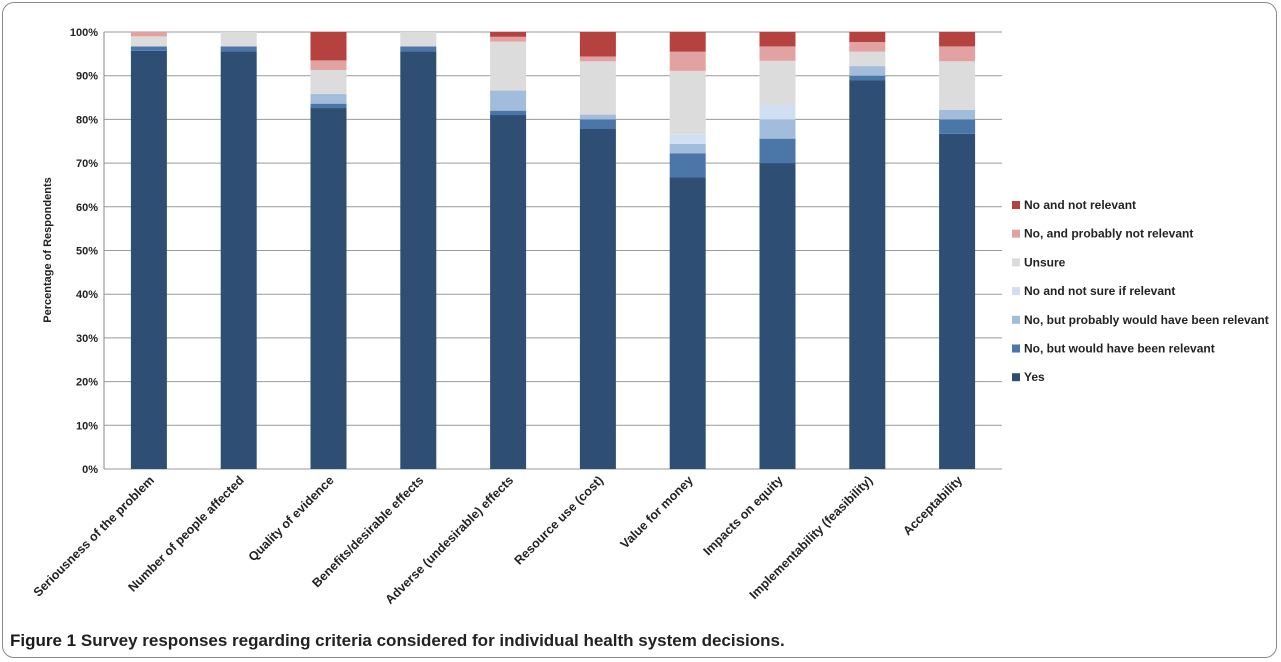 This screenshot has width=1281, height=662. Describe the element at coordinates (87, 252) in the screenshot. I see `y-tick-label: 50%` at that location.